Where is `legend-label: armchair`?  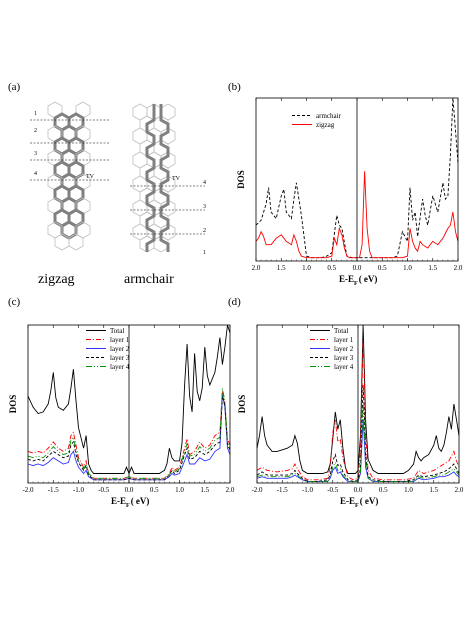
legend-label: armchair is located at coordinates (329, 116).